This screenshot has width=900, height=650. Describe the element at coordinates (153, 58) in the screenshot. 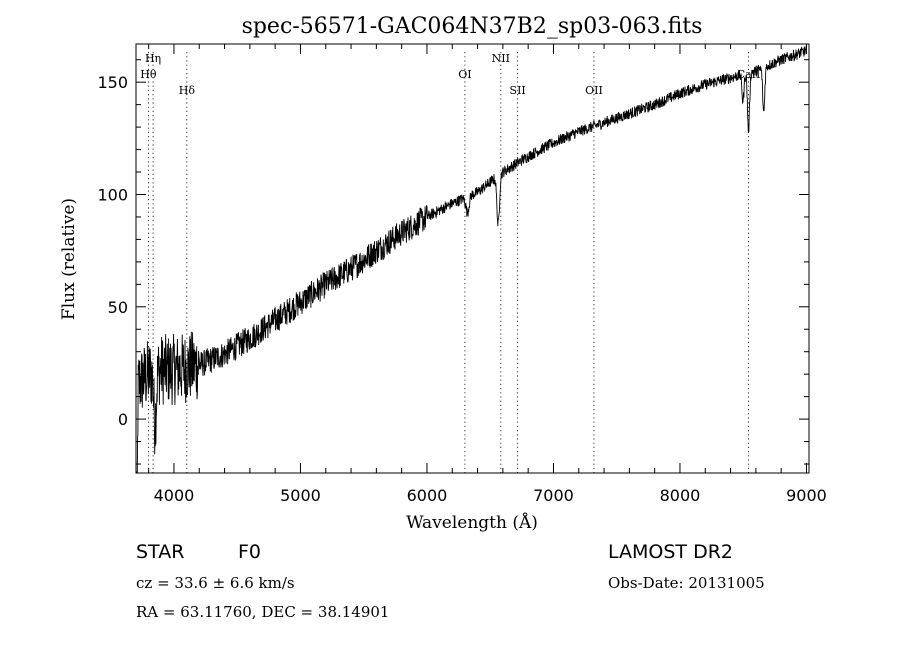

I see `line-marker-label: Hη` at that location.